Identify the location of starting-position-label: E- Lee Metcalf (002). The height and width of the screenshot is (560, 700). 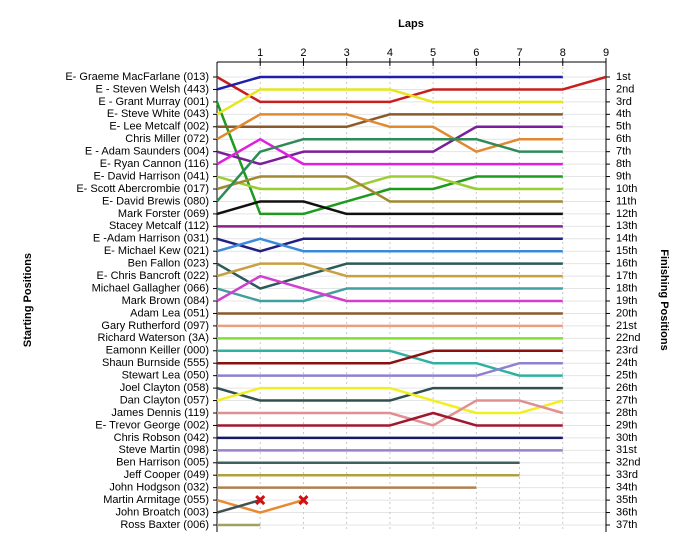
(159, 127).